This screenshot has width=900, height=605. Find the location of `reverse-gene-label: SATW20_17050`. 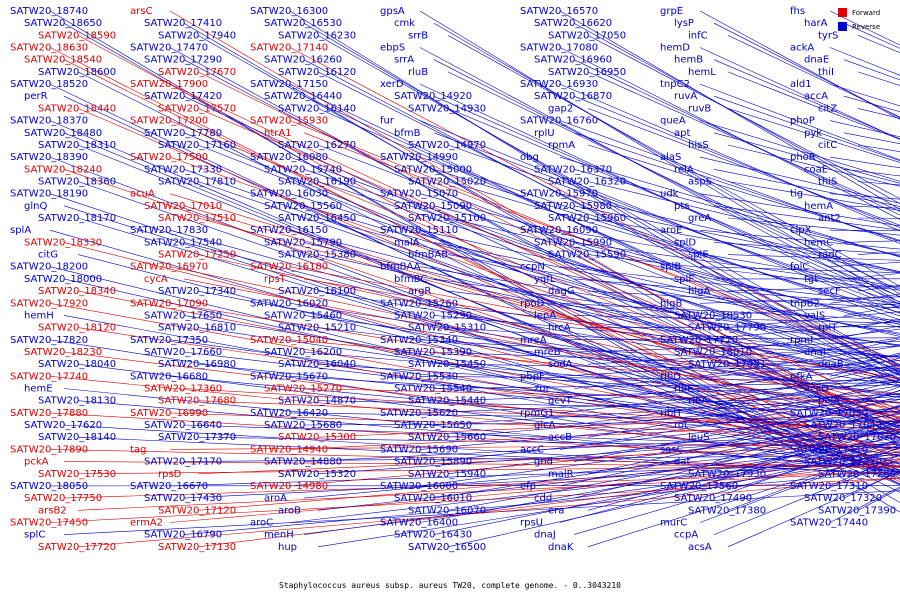

reverse-gene-label: SATW20_17050 is located at coordinates (587, 35).